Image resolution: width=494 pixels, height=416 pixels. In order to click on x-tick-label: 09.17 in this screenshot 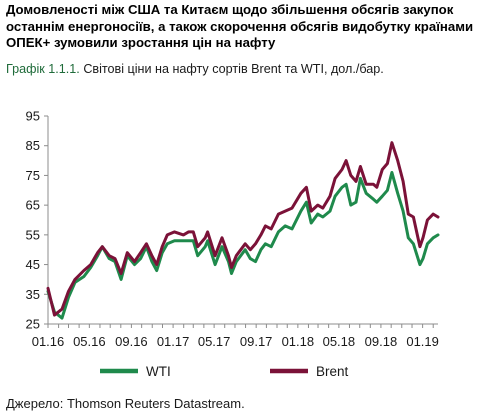, I will do `click(256, 341)`.